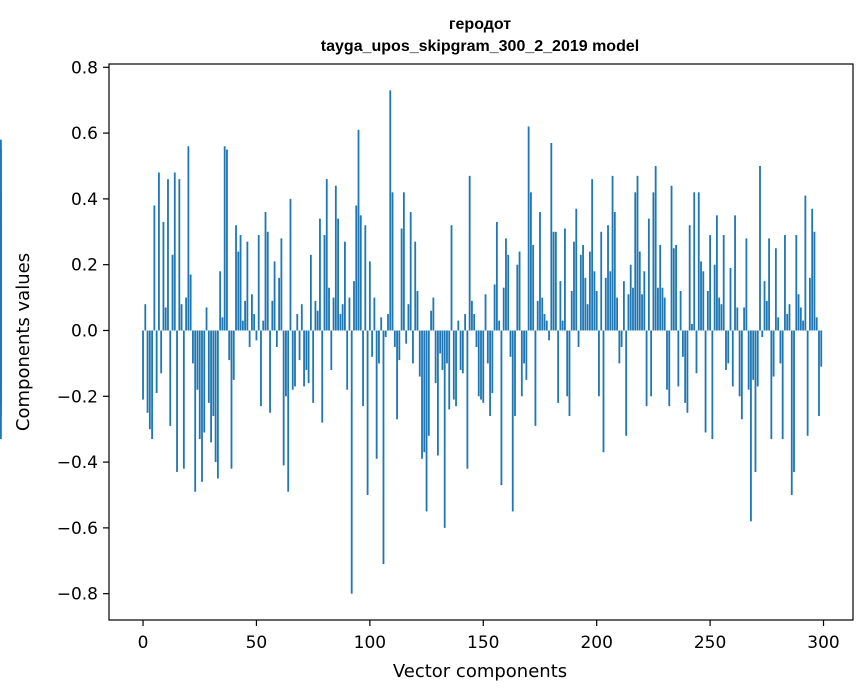  I want to click on y-axis-ticks: −0.8 −0.6 −0.4 −0.2 0.0 0.2 0.4 0.6 0.8, so click(83, 331).